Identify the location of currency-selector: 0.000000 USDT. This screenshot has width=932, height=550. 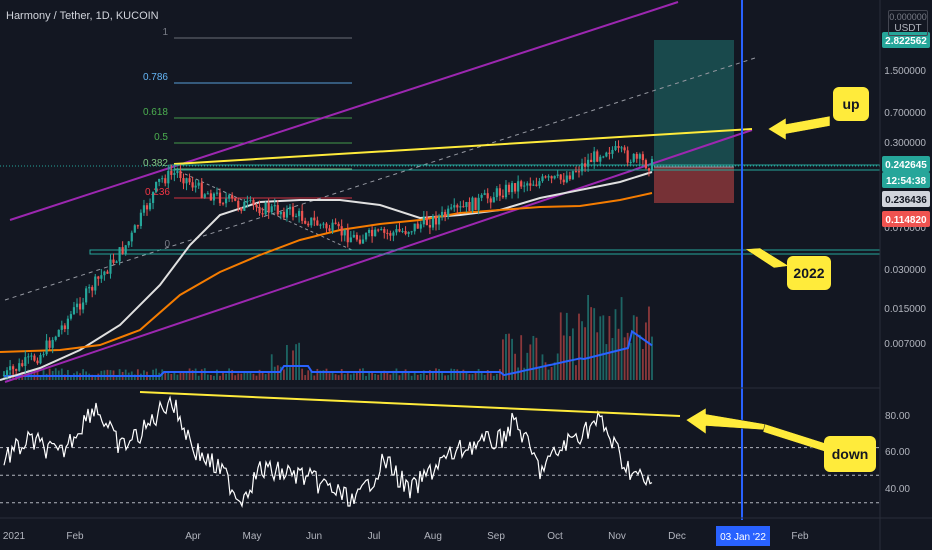
(908, 23).